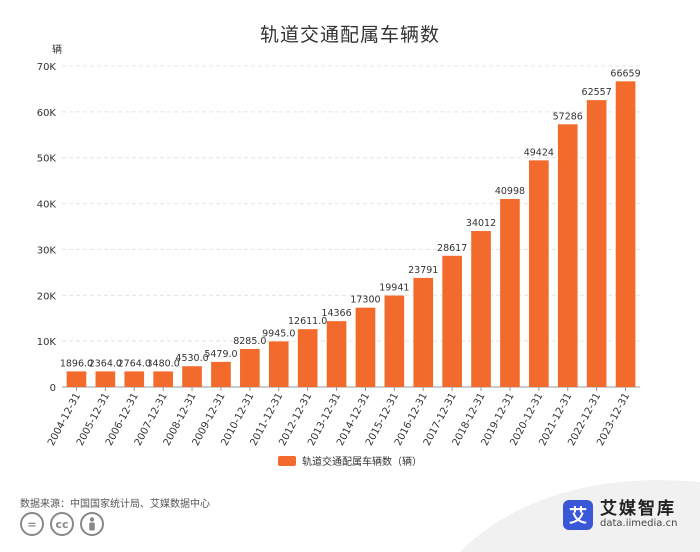  What do you see at coordinates (625, 73) in the screenshot?
I see `data-label: 66659` at bounding box center [625, 73].